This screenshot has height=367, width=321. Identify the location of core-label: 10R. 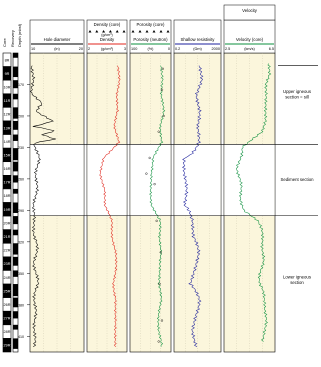
(7, 87).